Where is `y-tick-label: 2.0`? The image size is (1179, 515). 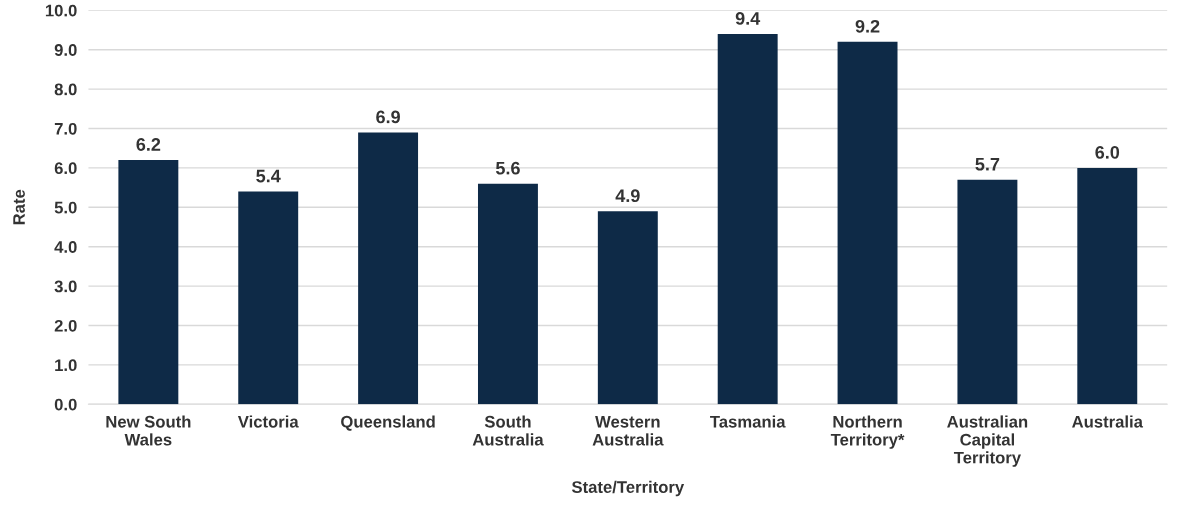
y-tick-label: 2.0 is located at coordinates (65, 325).